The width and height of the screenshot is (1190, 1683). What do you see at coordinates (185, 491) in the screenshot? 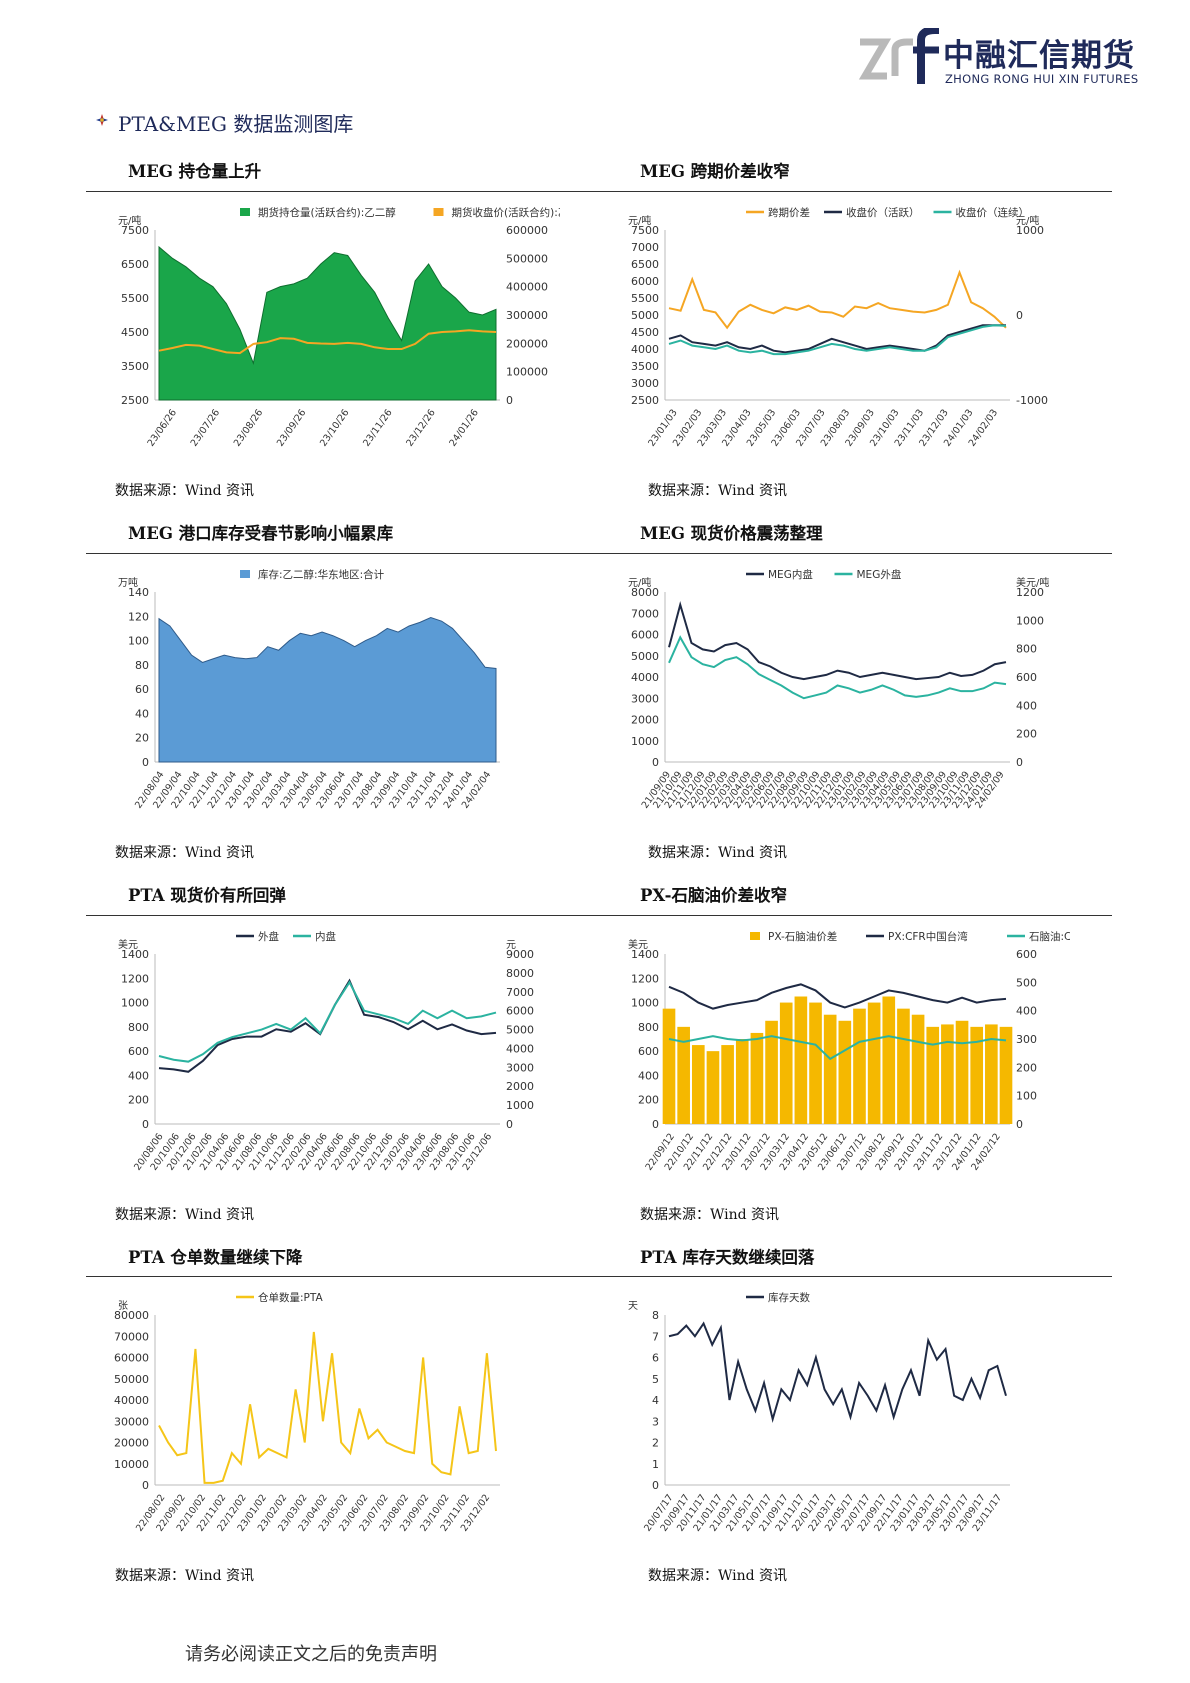
I see `data-source-0: 数据来源：Wind 资讯` at bounding box center [185, 491].